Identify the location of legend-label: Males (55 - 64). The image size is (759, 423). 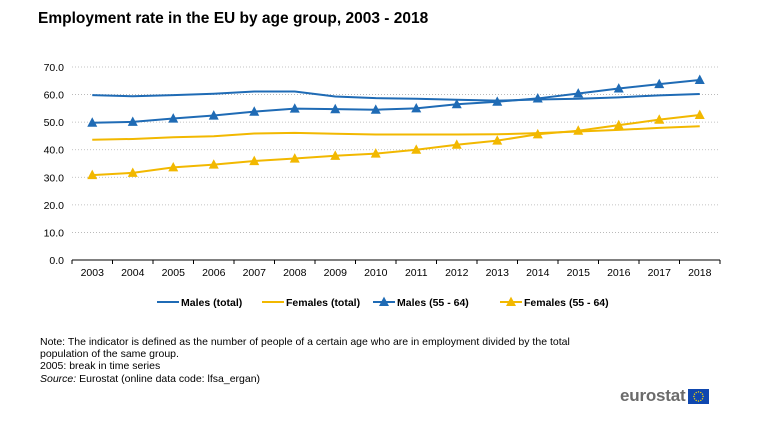
(433, 303).